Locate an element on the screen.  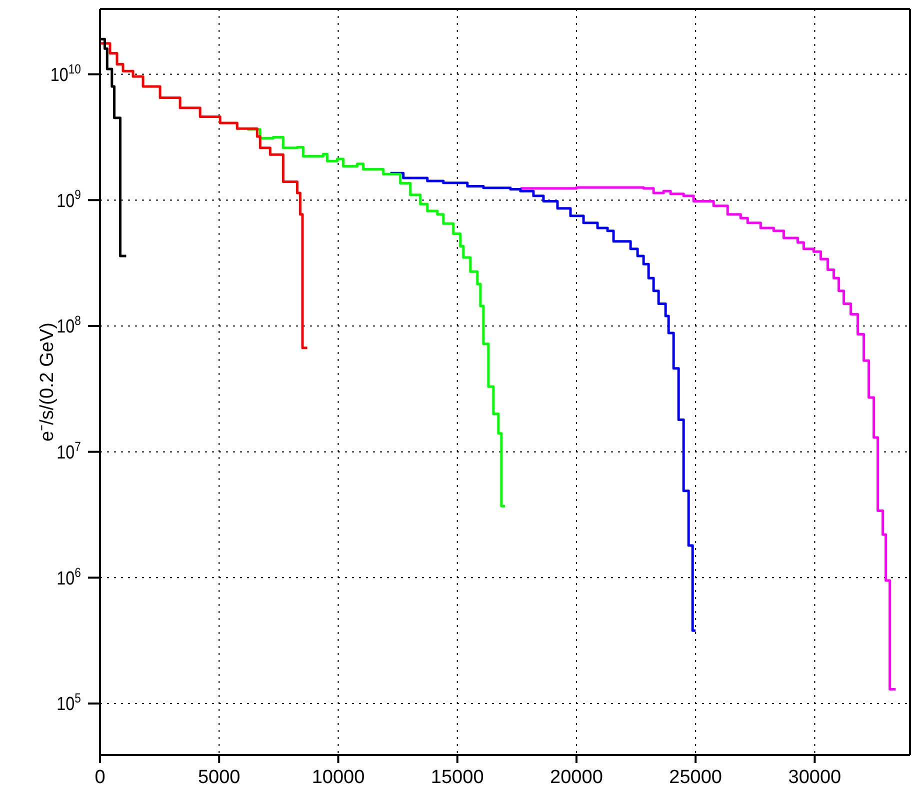
y-tick-label: 10$^{8}$ is located at coordinates (69, 325).